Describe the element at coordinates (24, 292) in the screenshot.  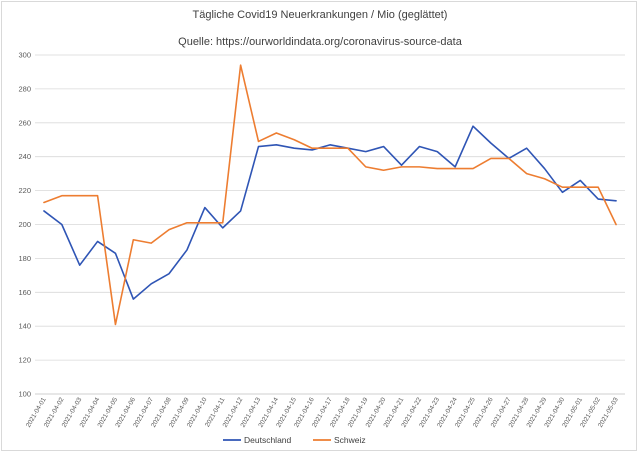
I see `y-tick-label: 160` at that location.